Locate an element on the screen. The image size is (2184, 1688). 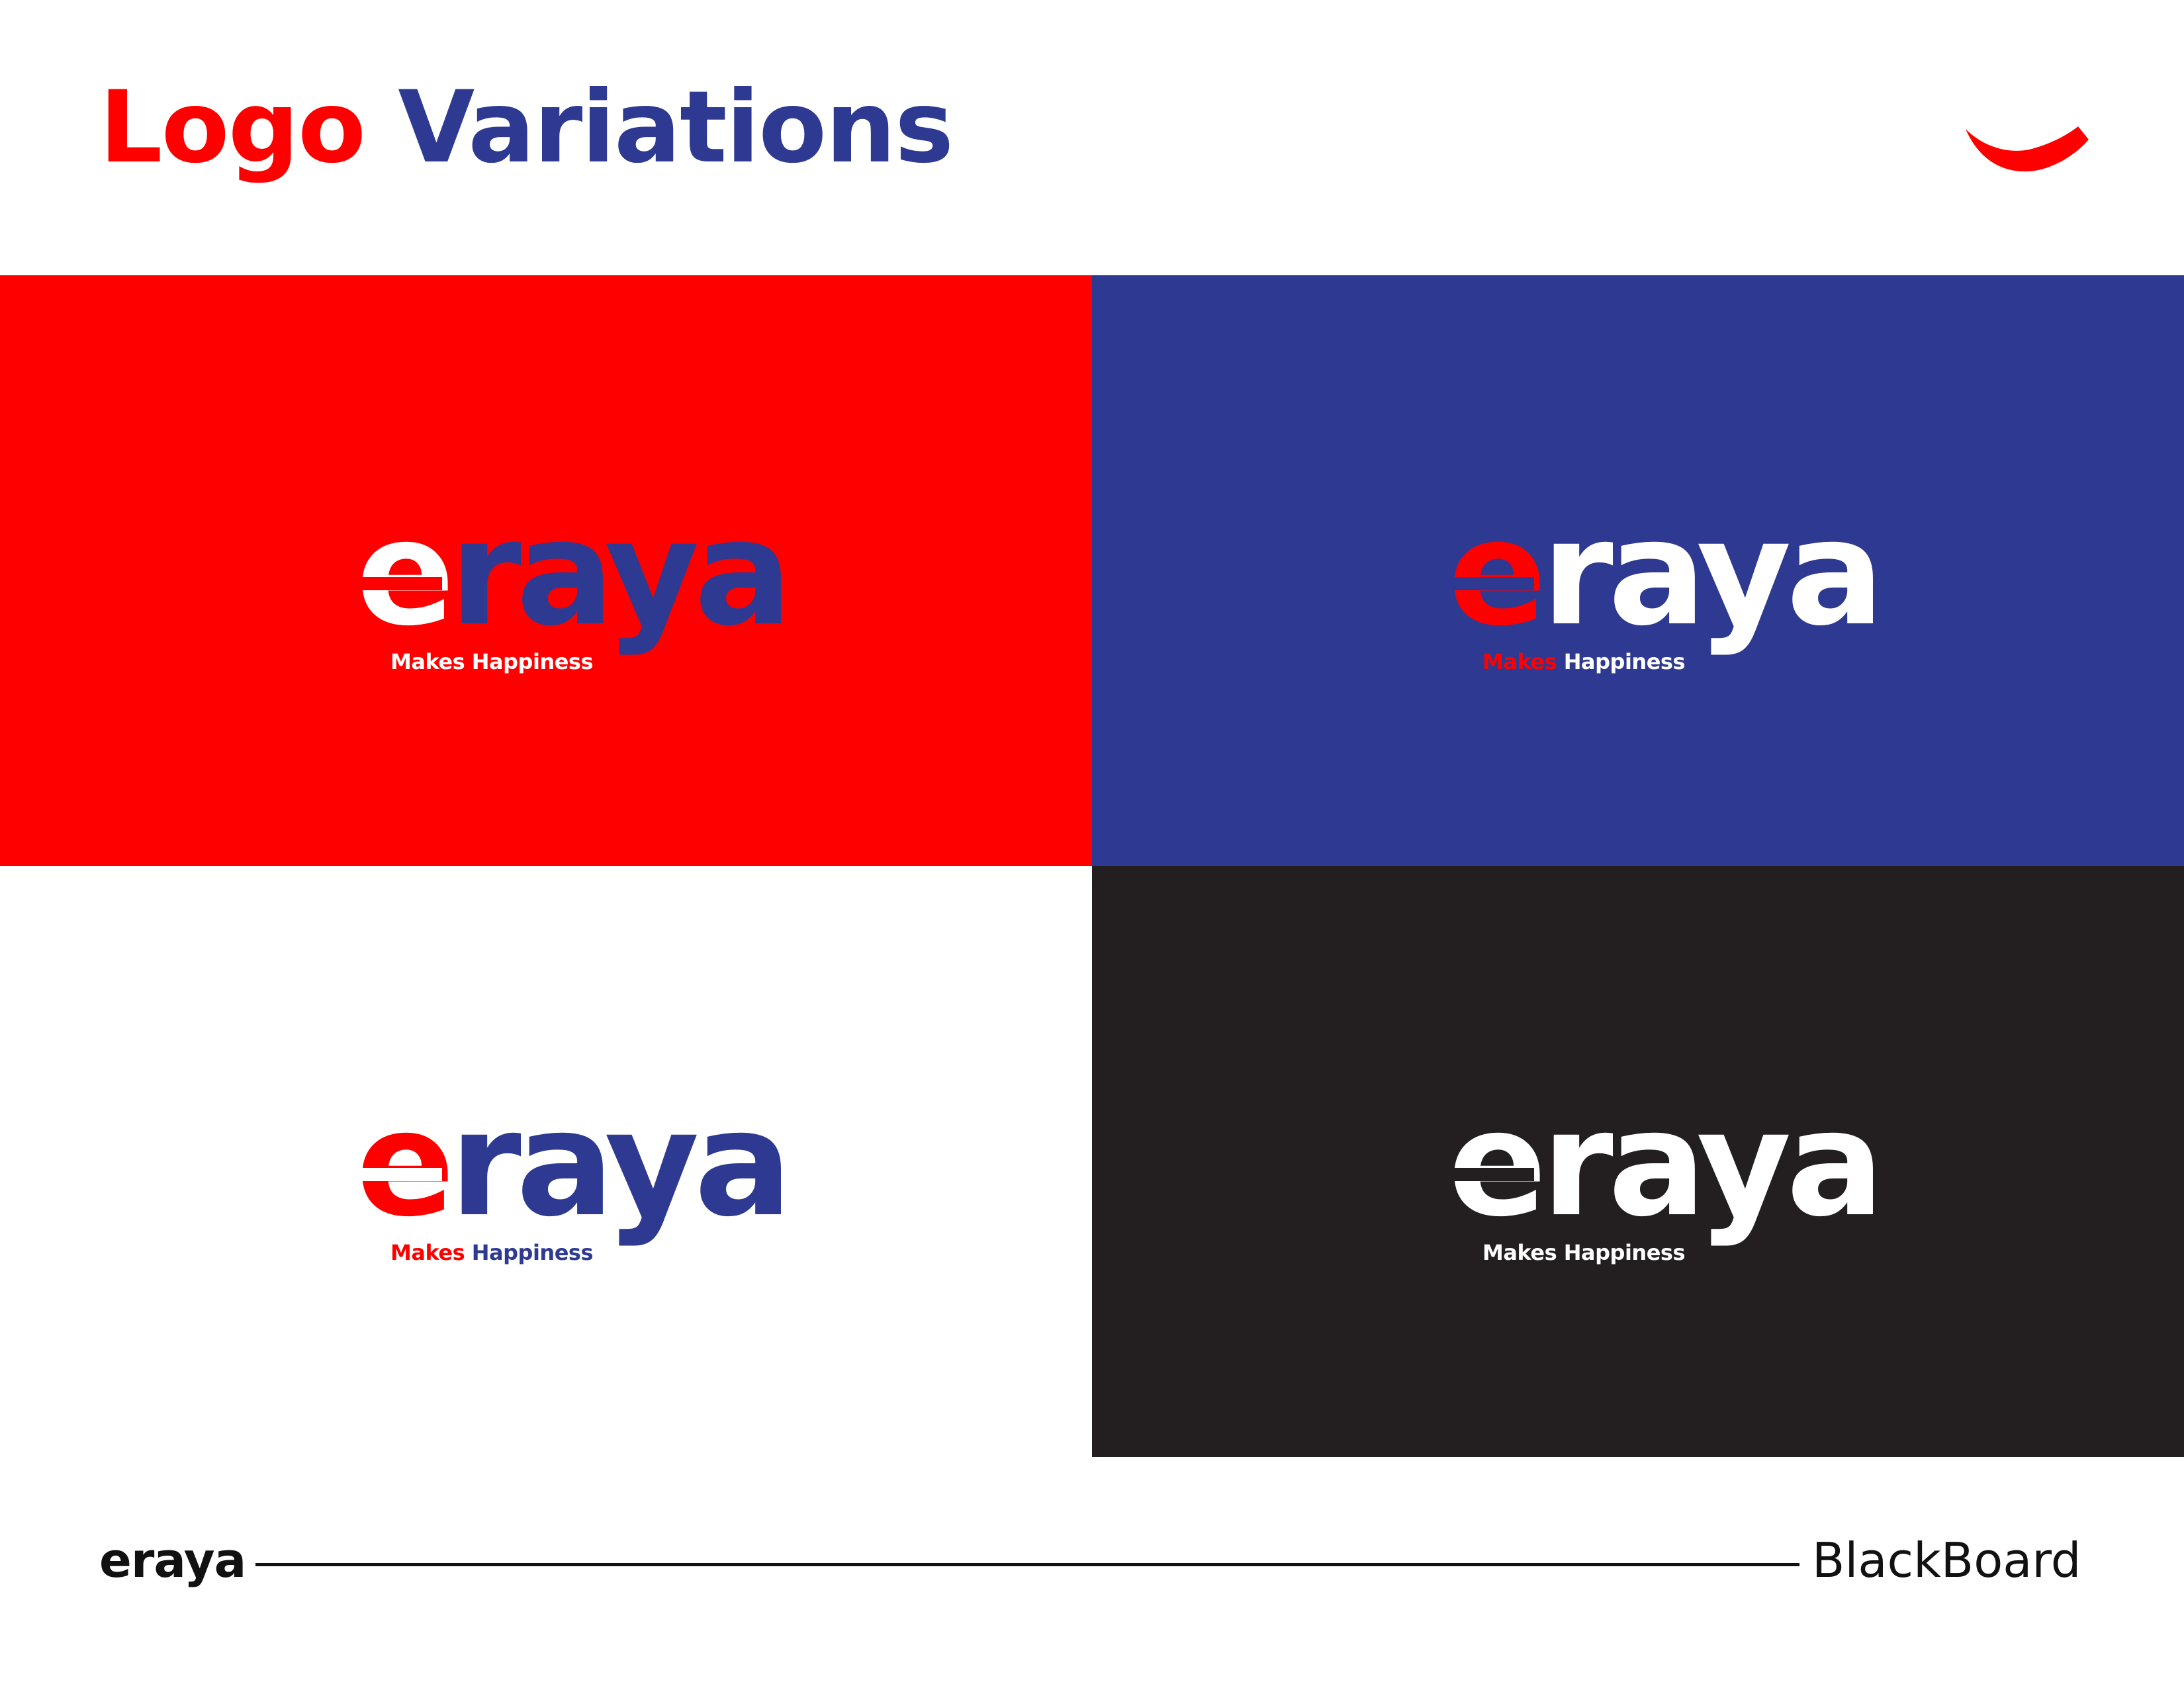
page-title: Logo Variations is located at coordinates (526, 127).